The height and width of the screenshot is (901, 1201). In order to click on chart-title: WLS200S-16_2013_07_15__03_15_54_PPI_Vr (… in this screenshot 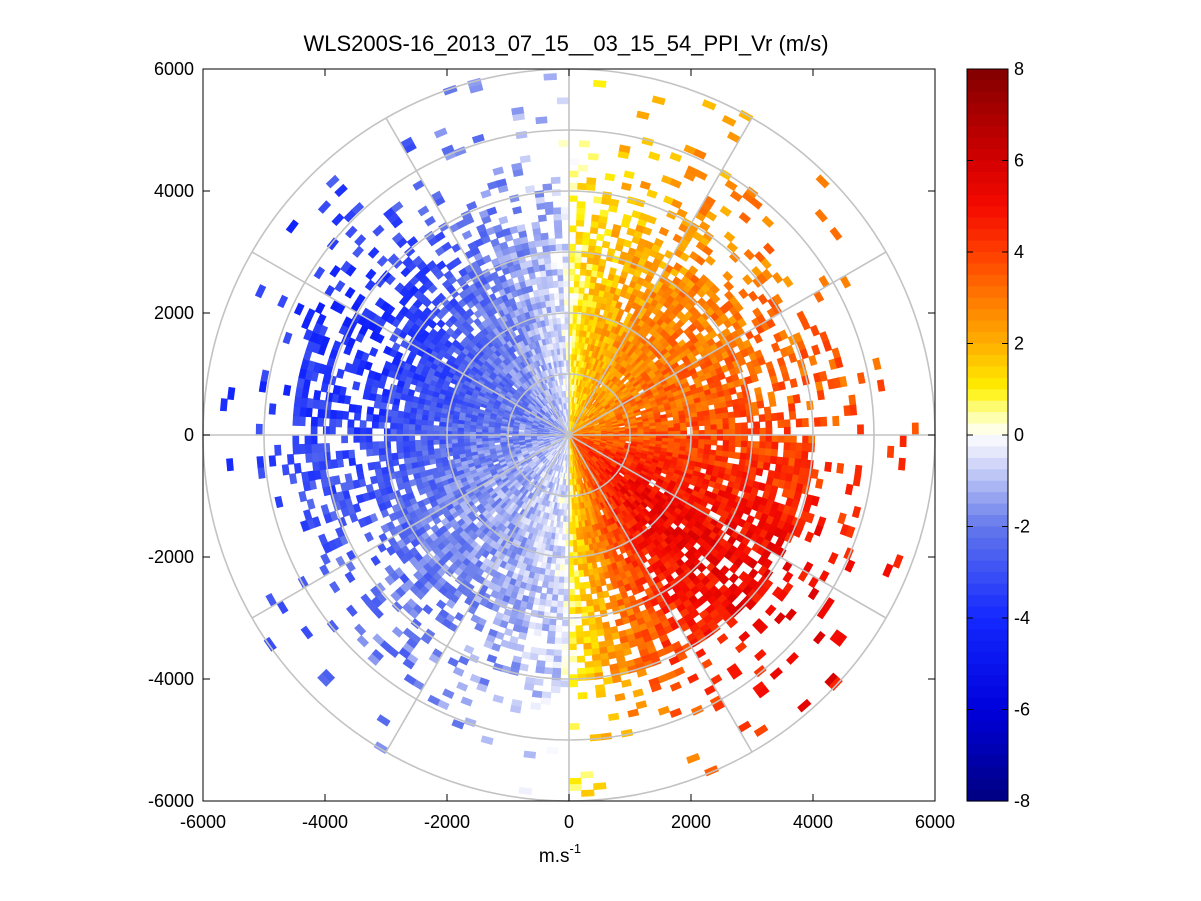, I will do `click(565, 43)`.